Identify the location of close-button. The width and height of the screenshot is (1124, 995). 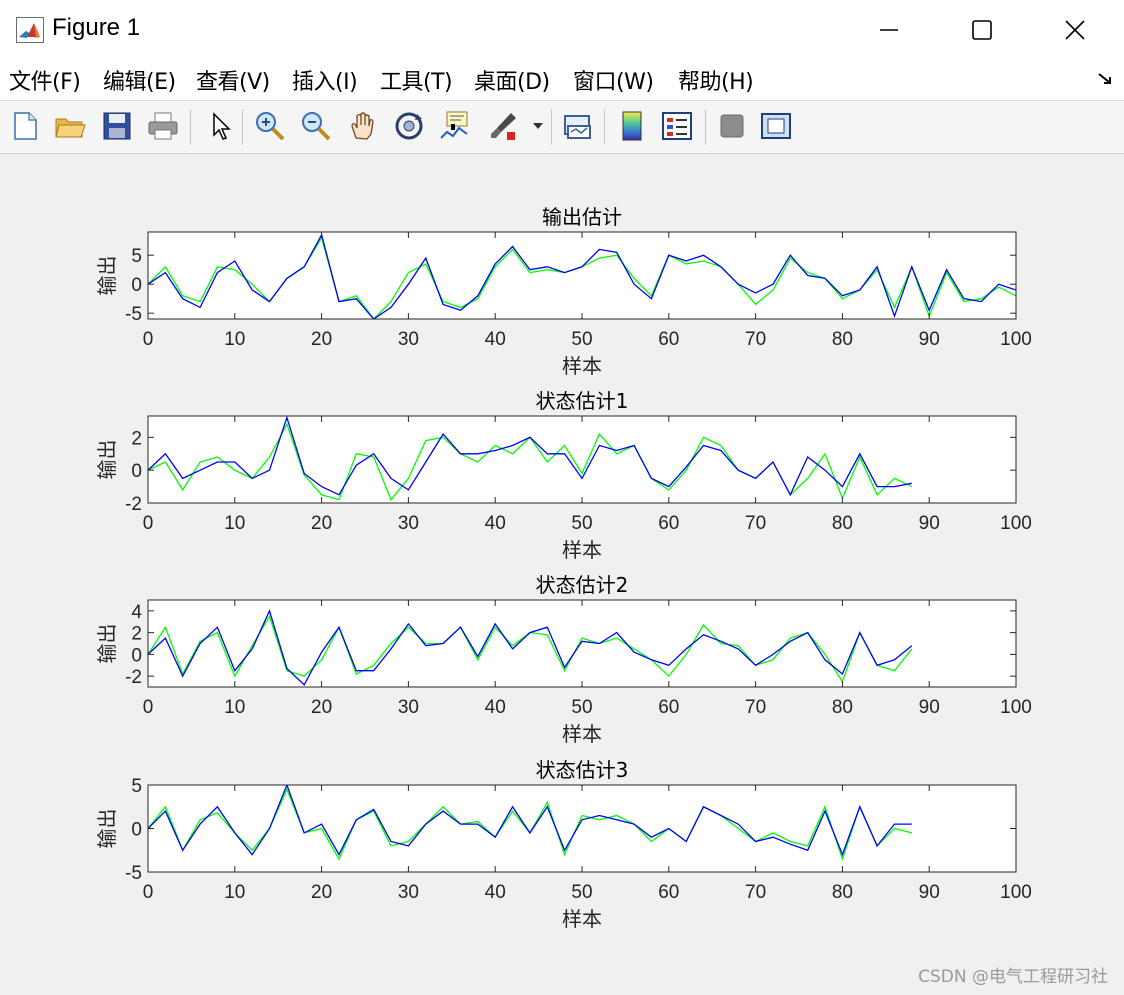
(1075, 30).